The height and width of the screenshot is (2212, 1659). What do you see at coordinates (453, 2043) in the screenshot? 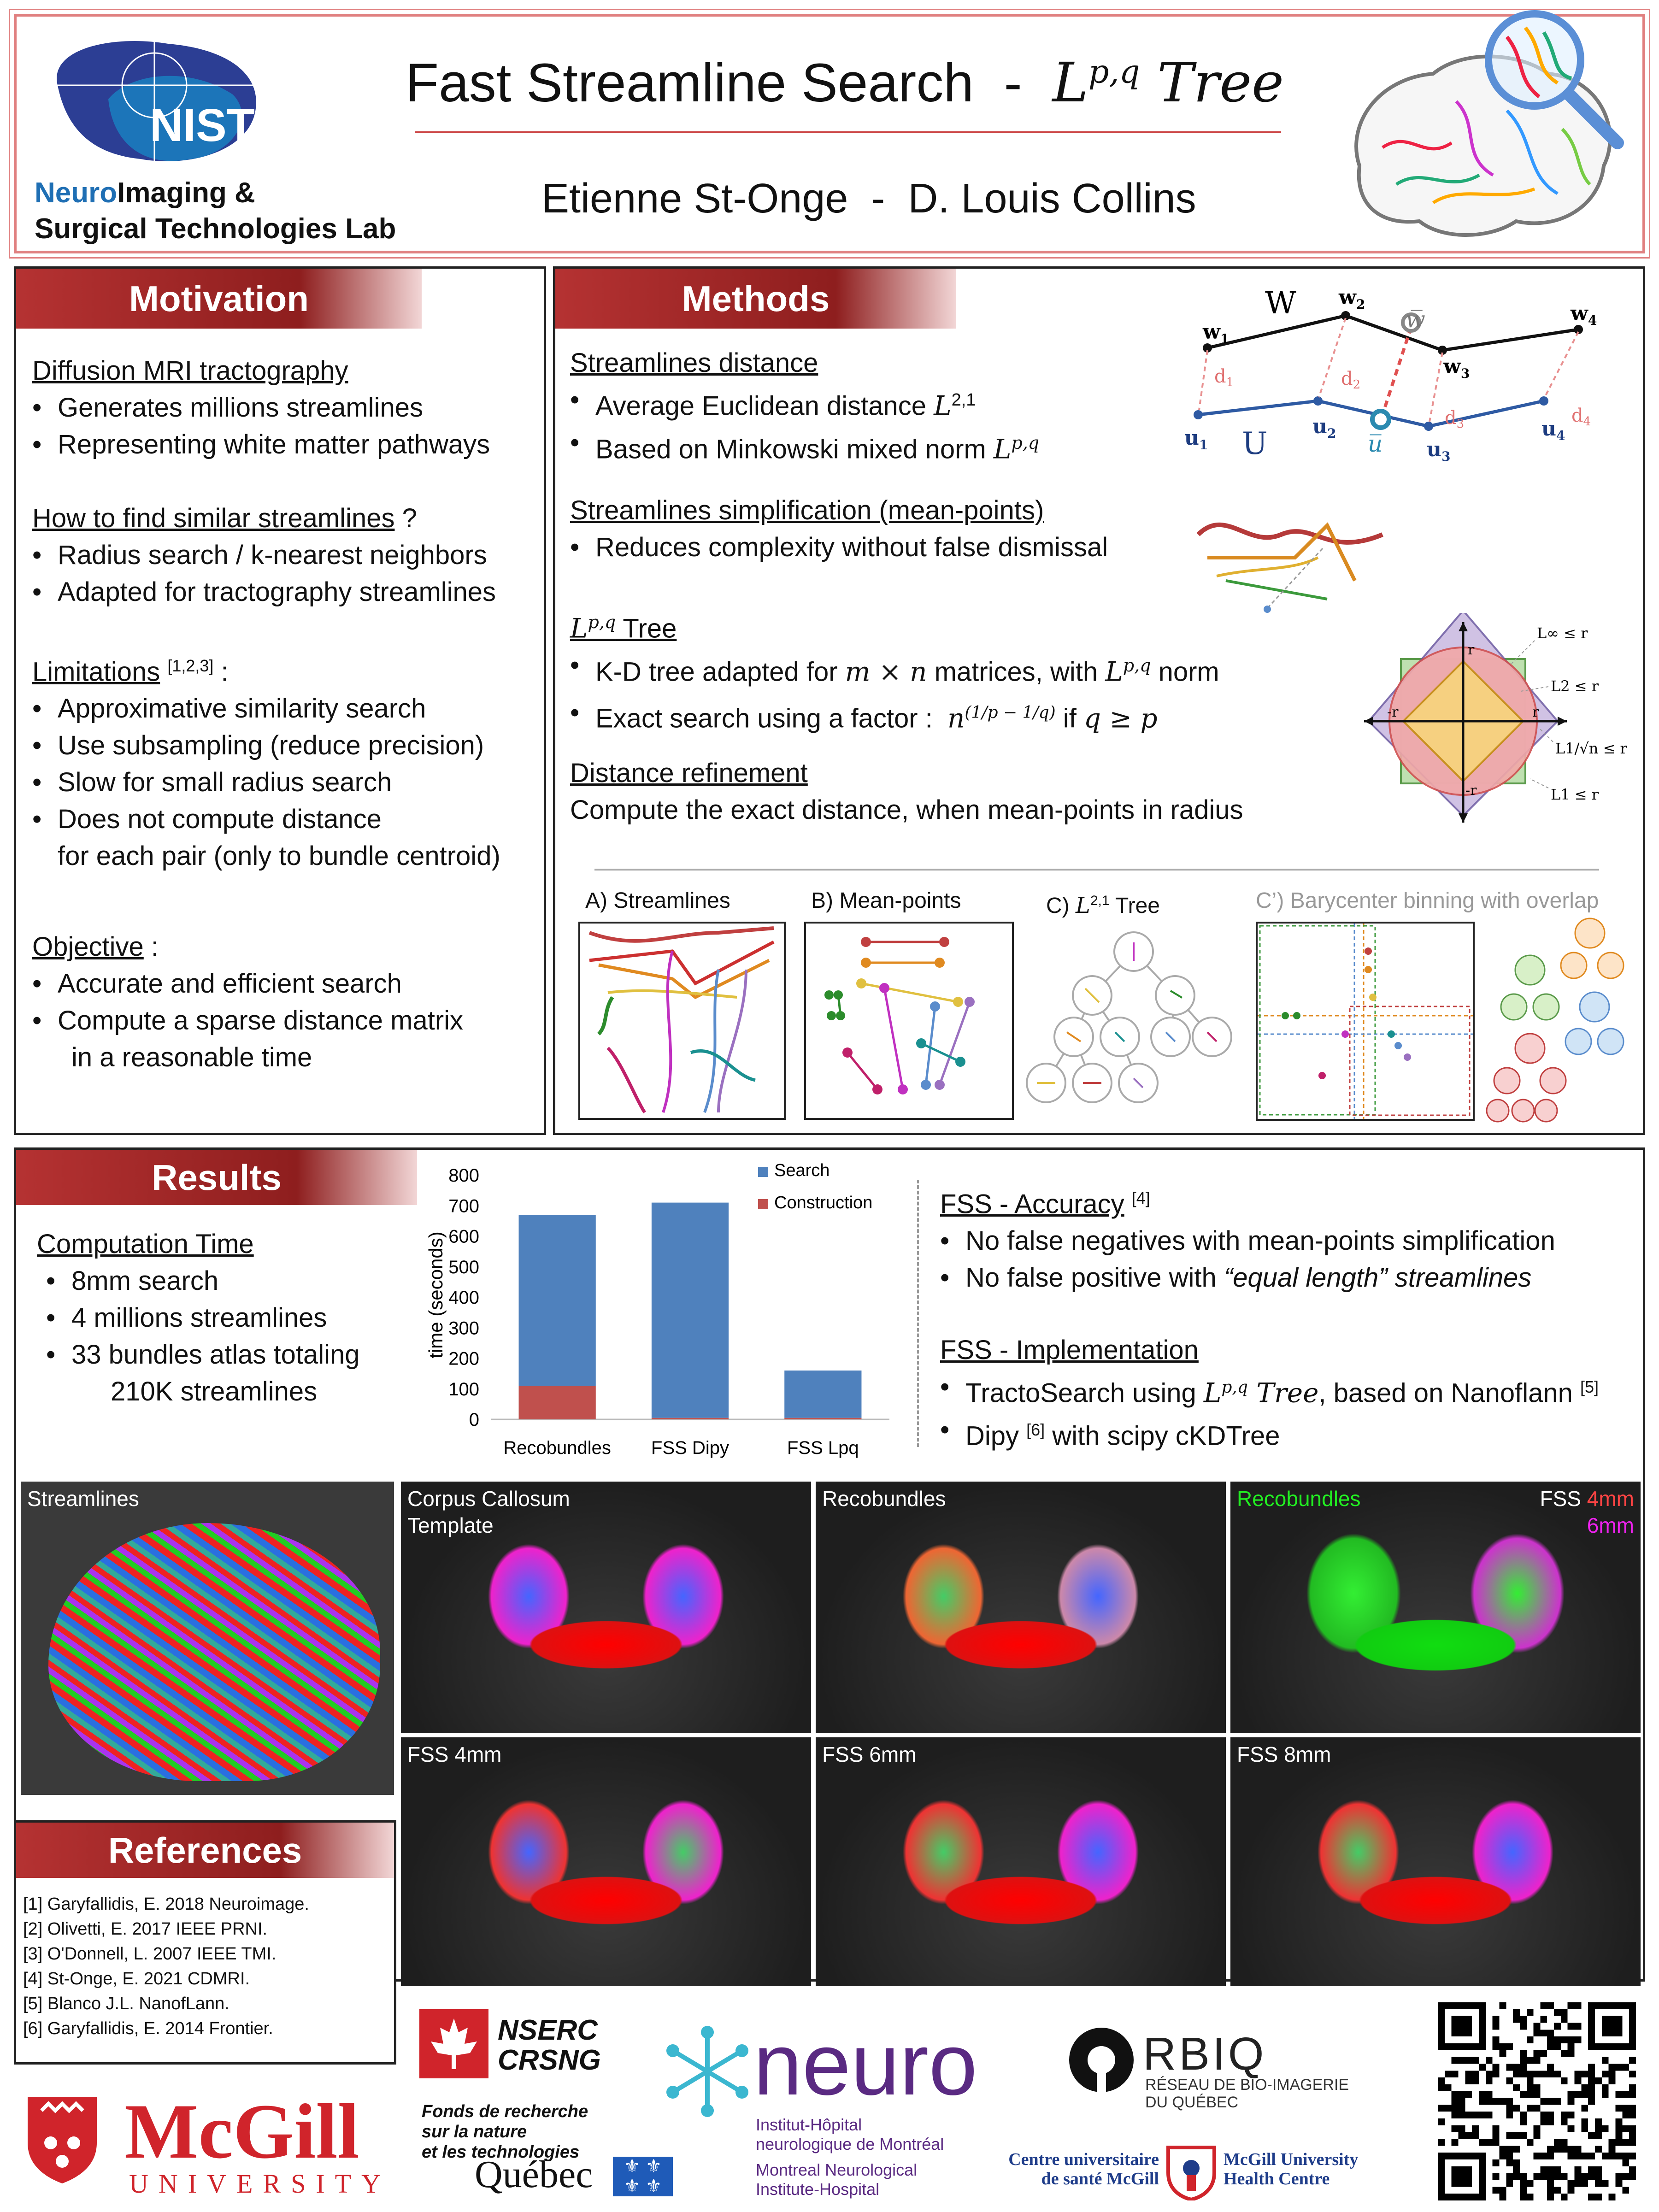
I see `maple-leaf-icon` at bounding box center [453, 2043].